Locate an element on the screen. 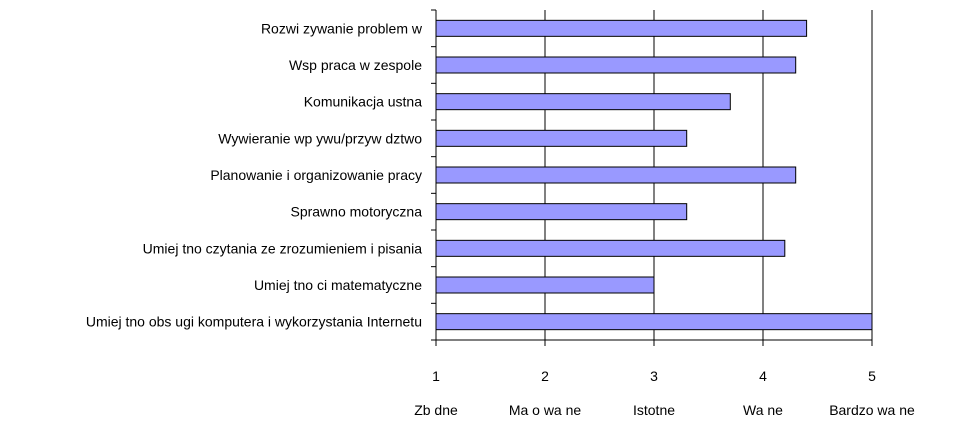  scale-label: Ma o wa ne is located at coordinates (545, 410).